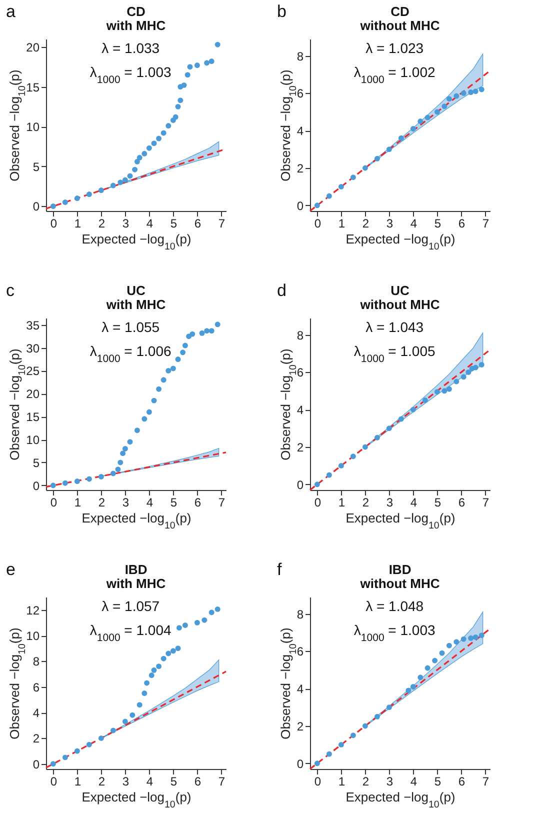 The width and height of the screenshot is (543, 838). Describe the element at coordinates (33, 417) in the screenshot. I see `y-tick-label: 15` at that location.